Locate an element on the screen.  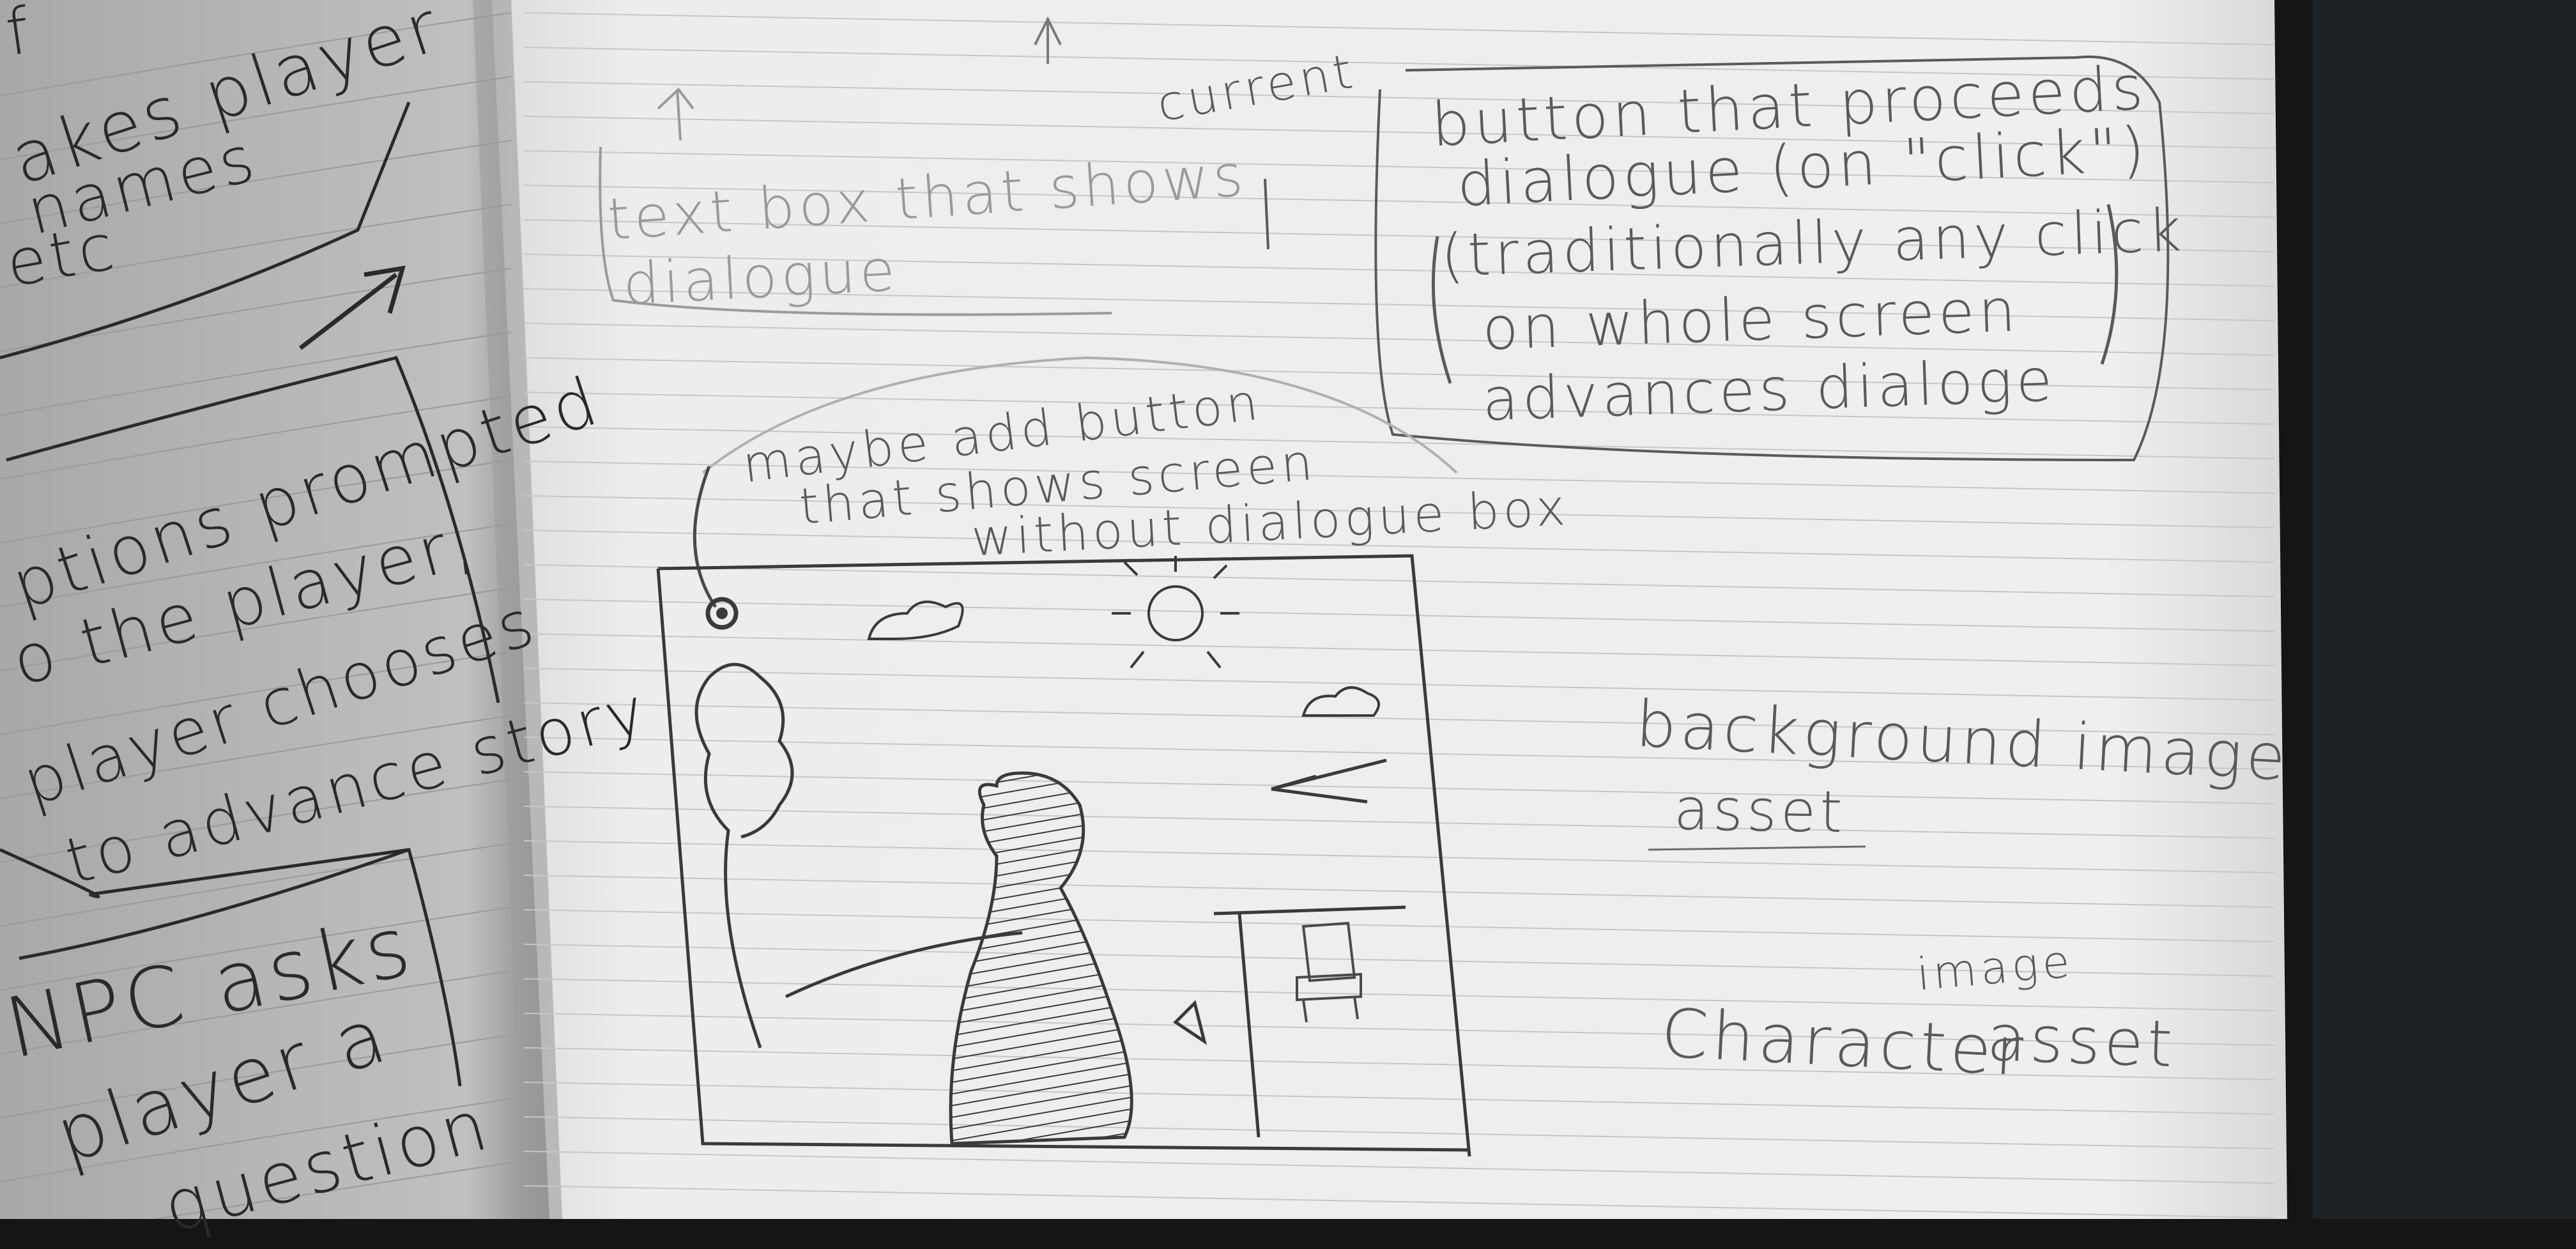
cursor-icon is located at coordinates (1190, 1023).